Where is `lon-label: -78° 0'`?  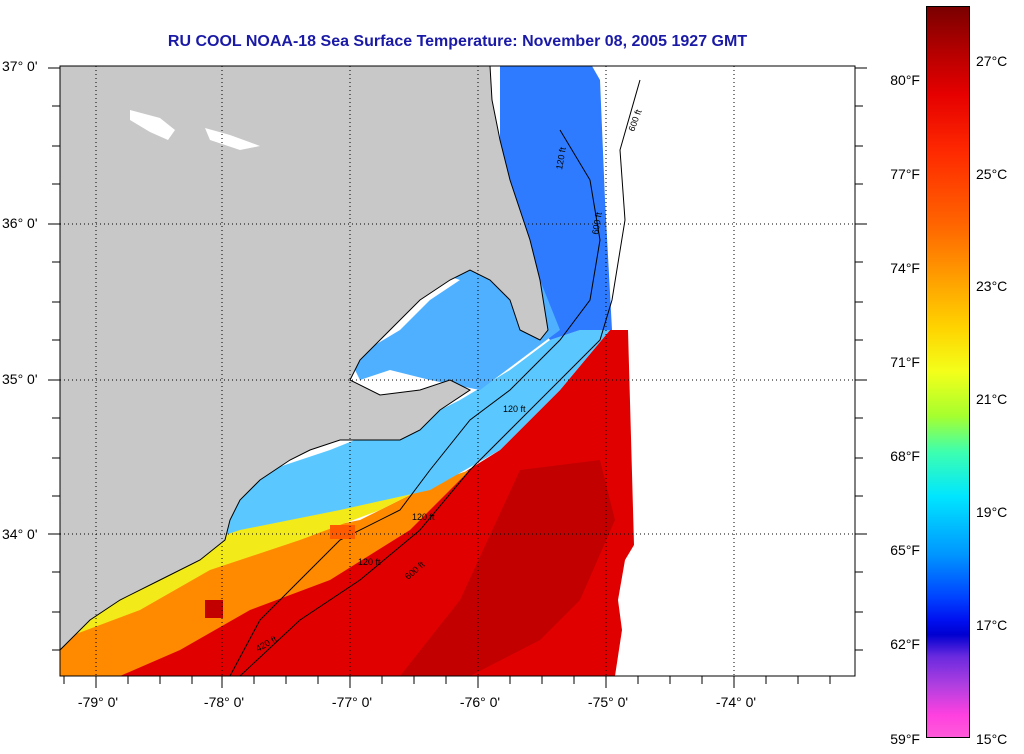 lon-label: -78° 0' is located at coordinates (224, 702).